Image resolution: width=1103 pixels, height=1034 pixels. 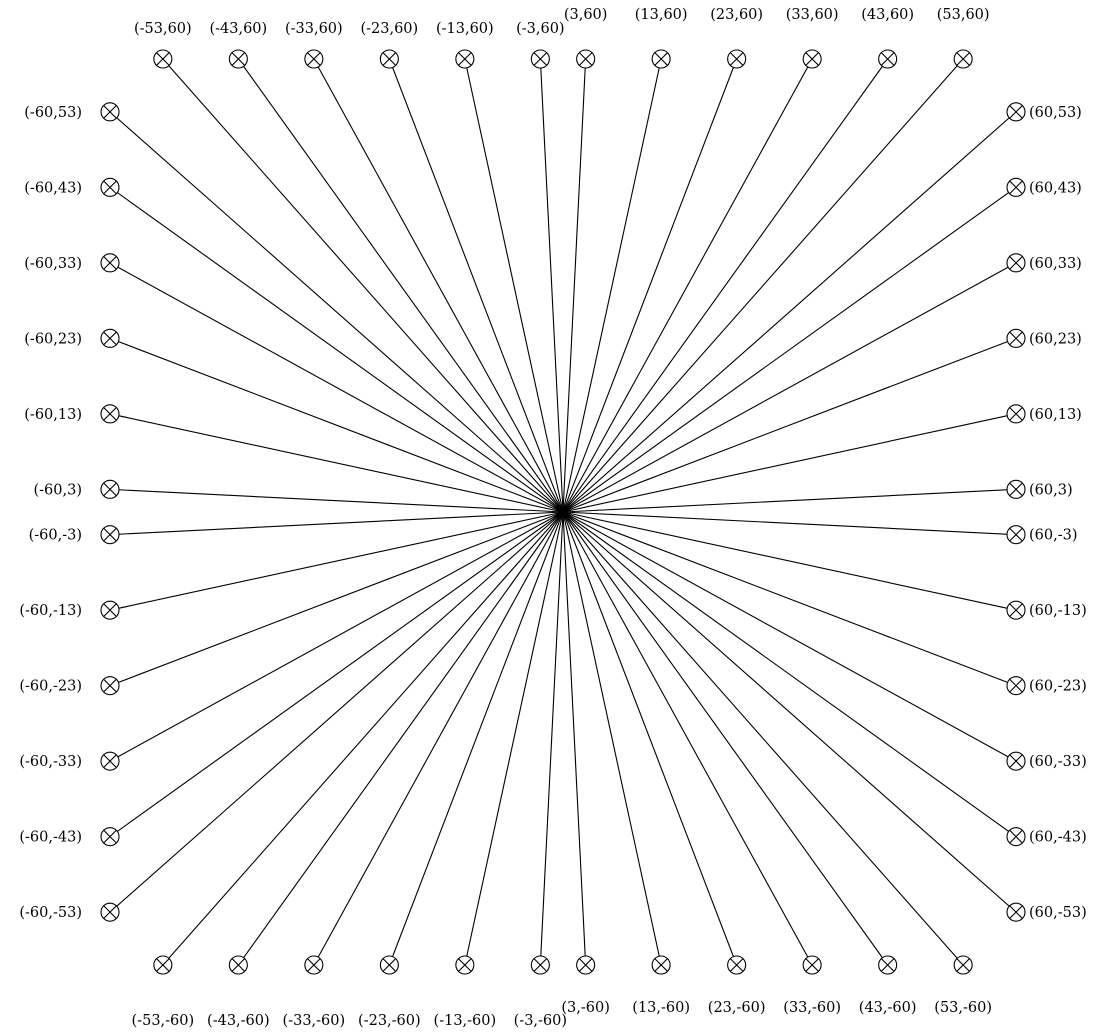 I want to click on node--60_-53, so click(x=110, y=912).